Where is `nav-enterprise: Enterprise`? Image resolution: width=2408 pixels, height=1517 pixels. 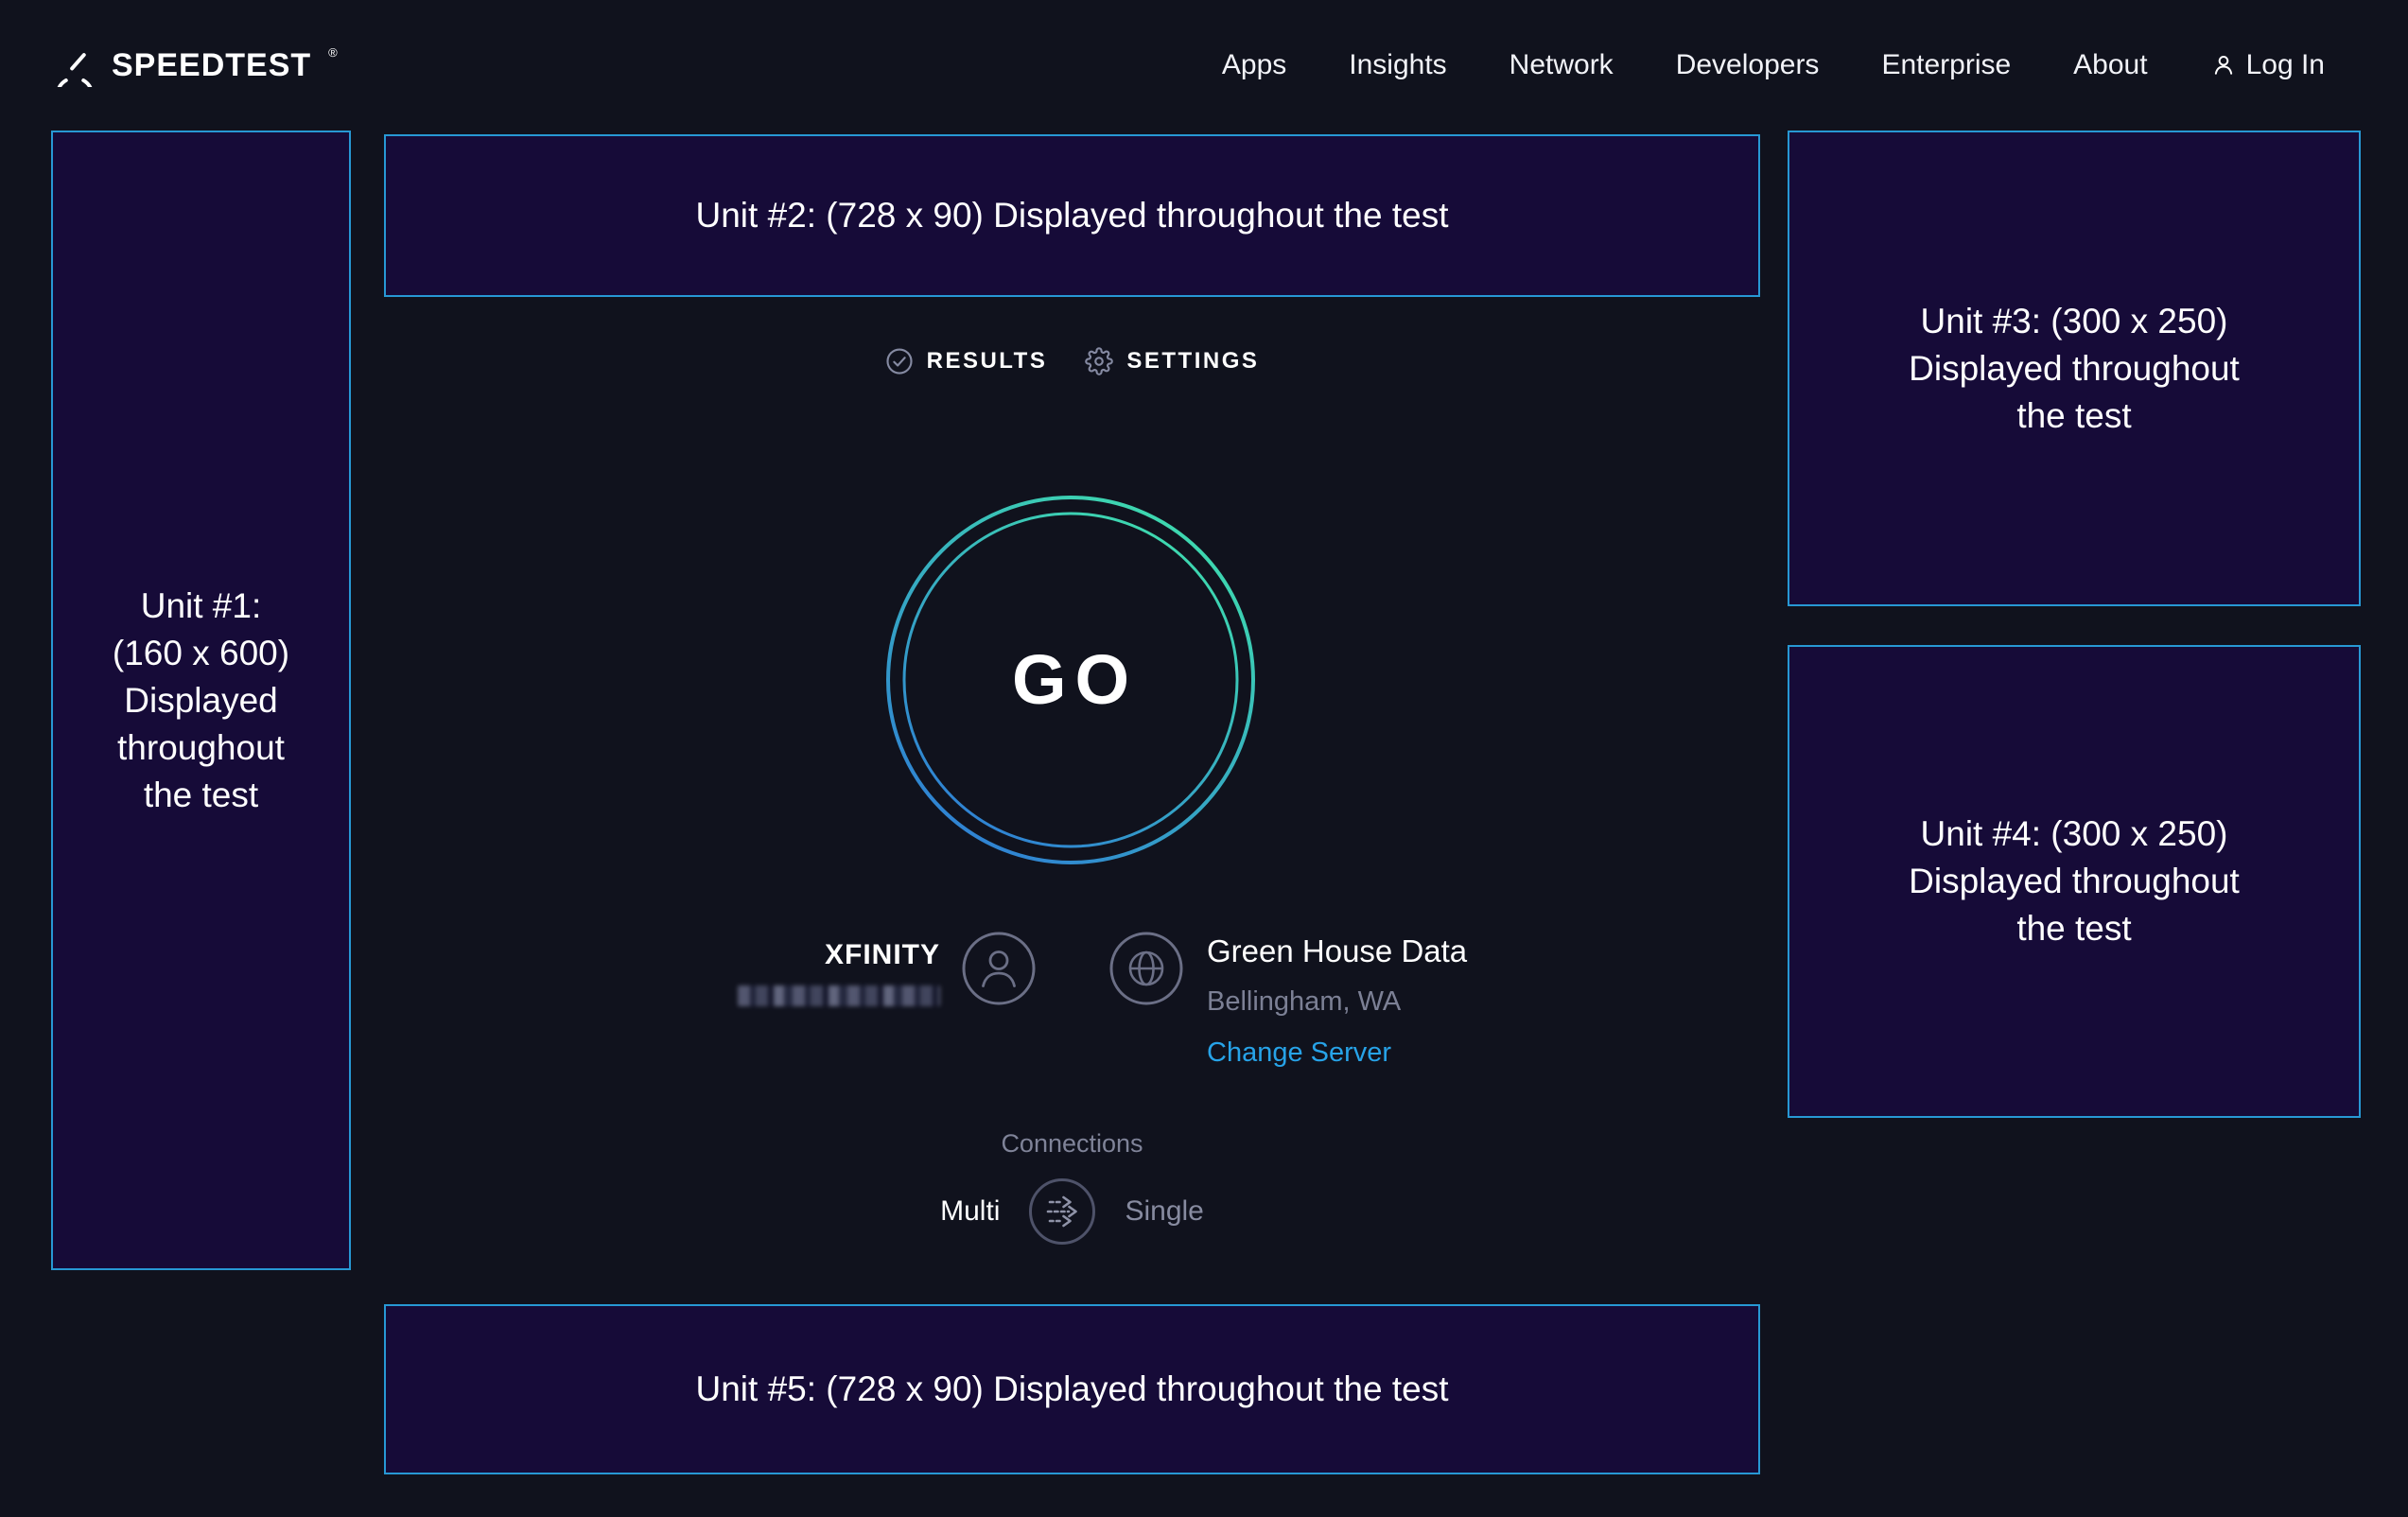 nav-enterprise: Enterprise is located at coordinates (1946, 64).